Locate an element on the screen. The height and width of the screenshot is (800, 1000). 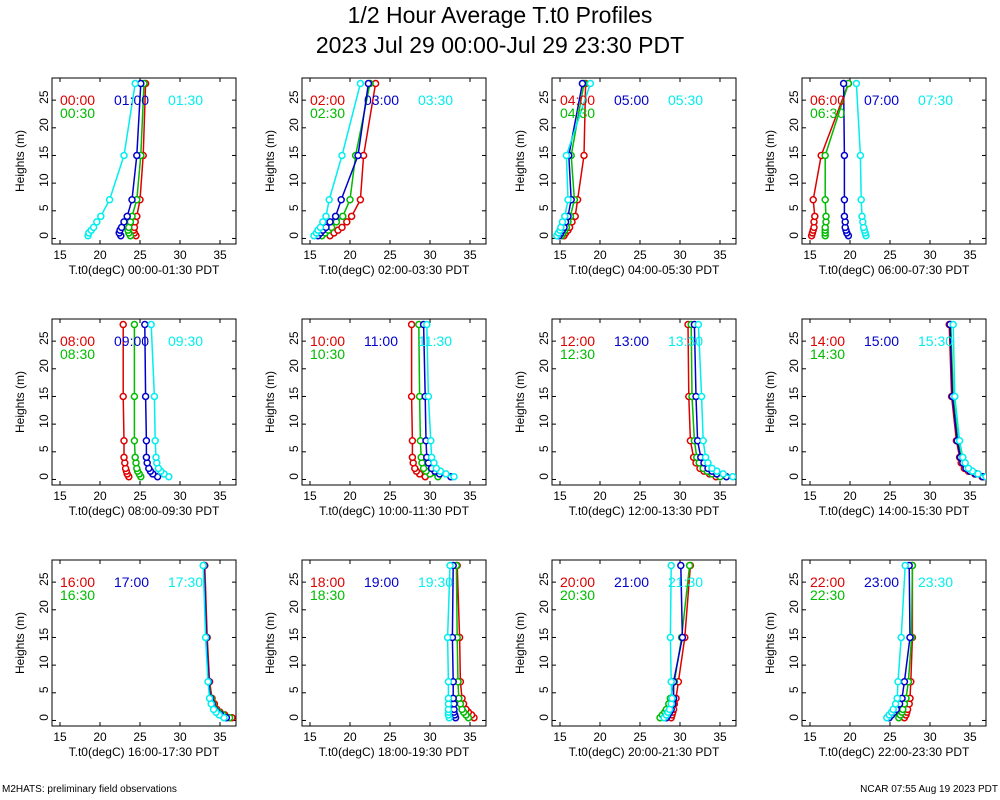
legend-label: 05:30 is located at coordinates (685, 100).